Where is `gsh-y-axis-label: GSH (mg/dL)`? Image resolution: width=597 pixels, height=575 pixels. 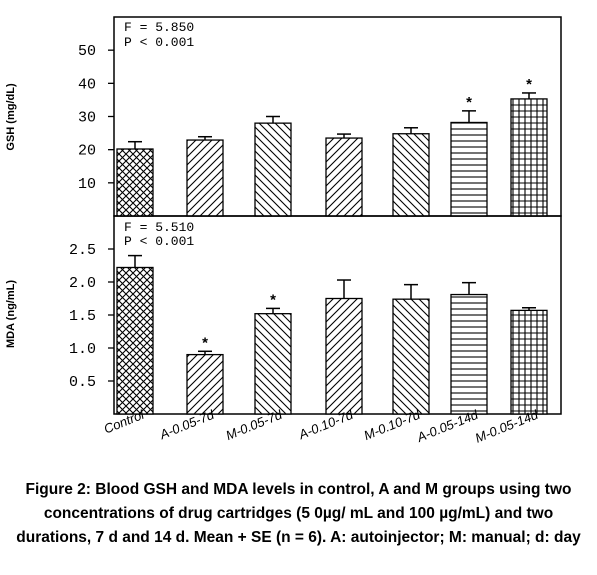 gsh-y-axis-label: GSH (mg/dL) is located at coordinates (11, 117).